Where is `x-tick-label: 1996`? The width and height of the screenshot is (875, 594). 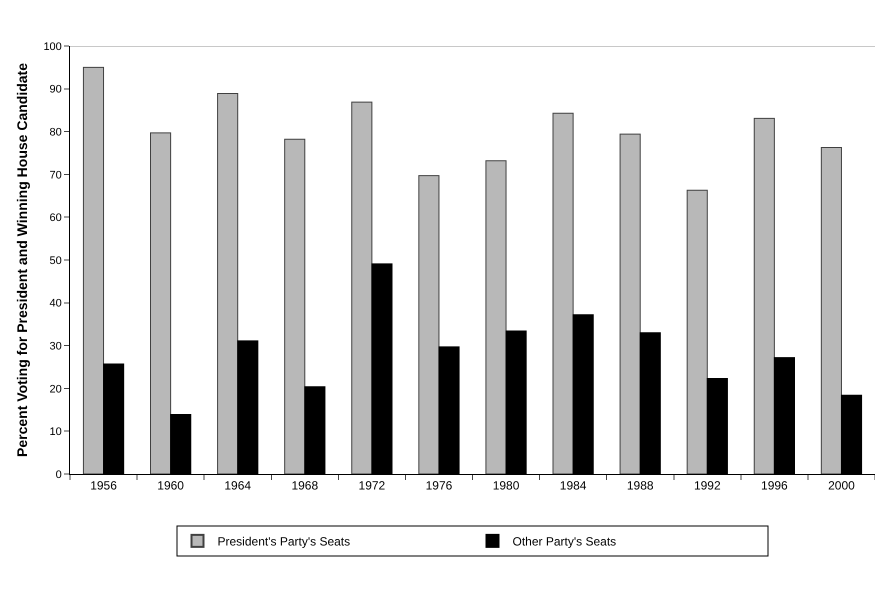 x-tick-label: 1996 is located at coordinates (774, 485).